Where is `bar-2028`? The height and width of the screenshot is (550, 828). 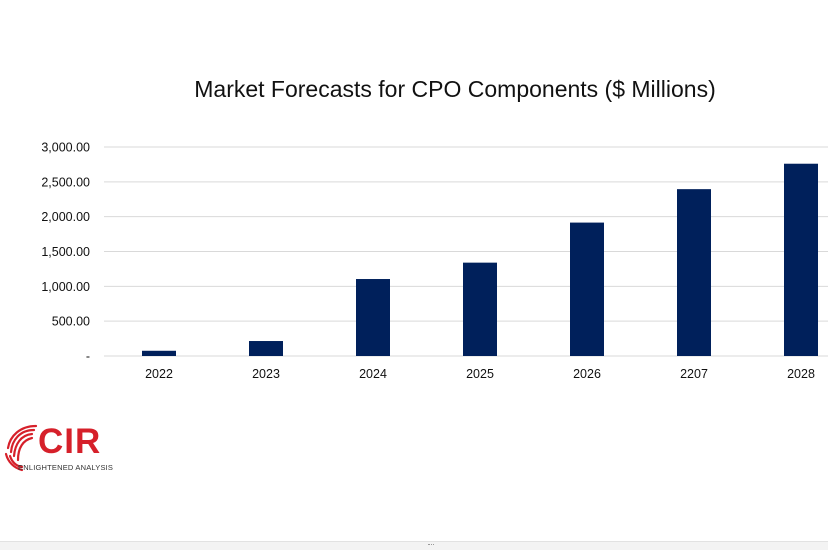
bar-2028 is located at coordinates (801, 259).